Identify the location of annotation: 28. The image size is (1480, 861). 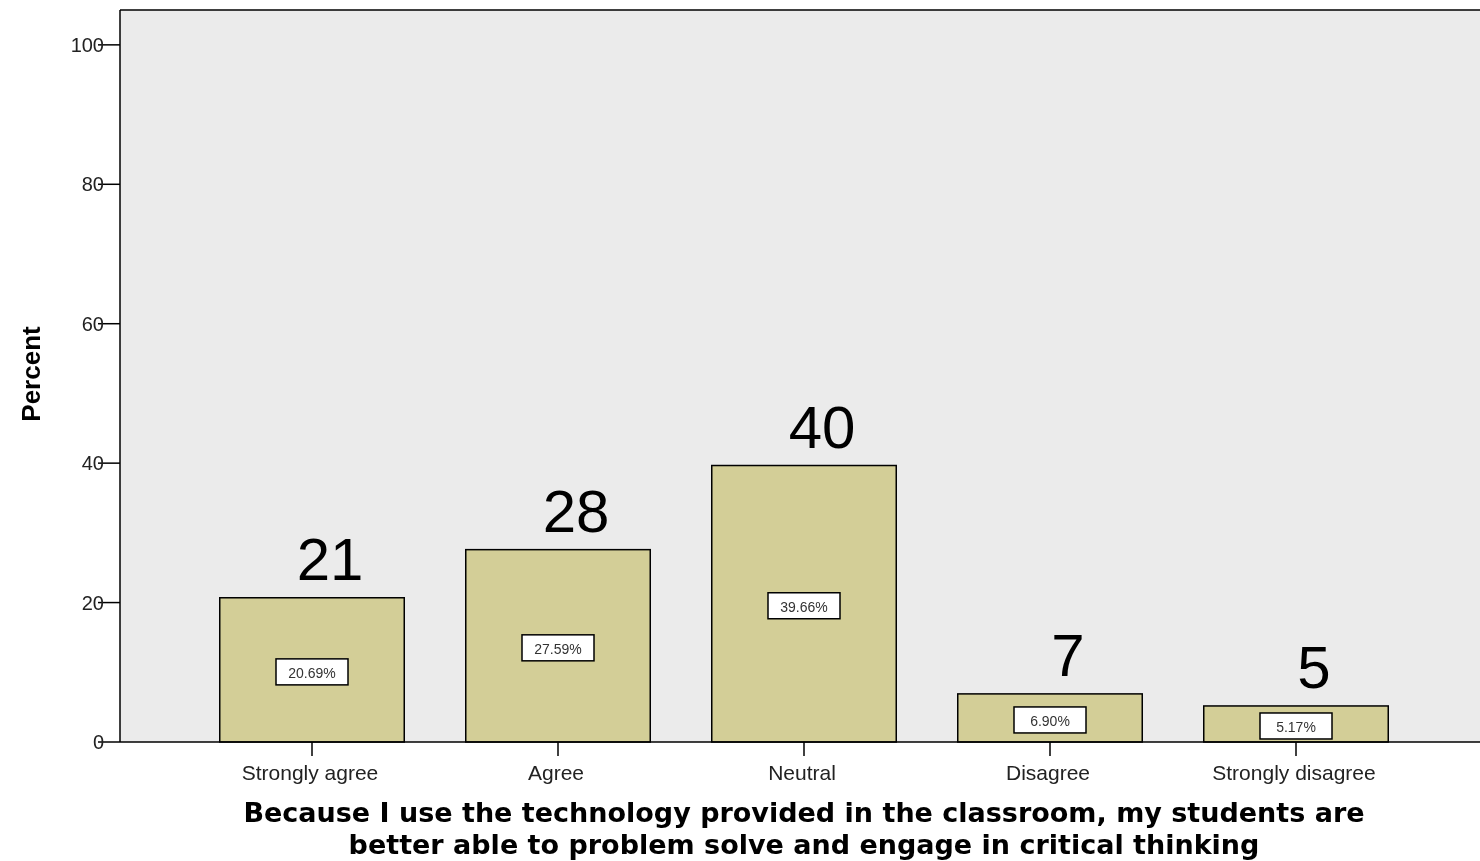
(576, 511).